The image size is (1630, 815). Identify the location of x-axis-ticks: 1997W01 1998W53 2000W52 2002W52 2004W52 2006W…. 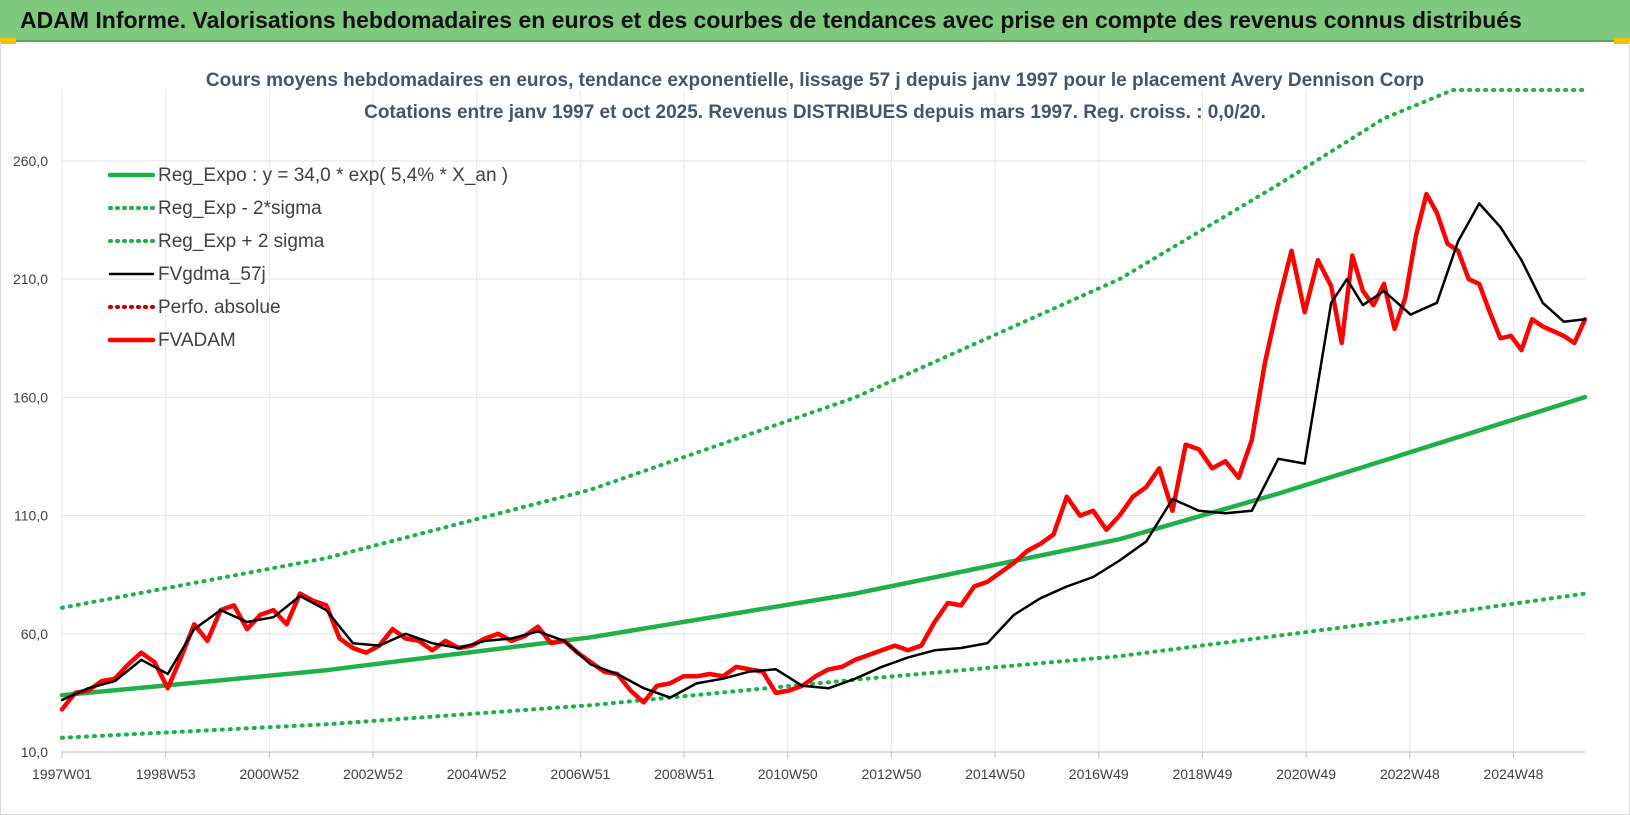
(788, 767).